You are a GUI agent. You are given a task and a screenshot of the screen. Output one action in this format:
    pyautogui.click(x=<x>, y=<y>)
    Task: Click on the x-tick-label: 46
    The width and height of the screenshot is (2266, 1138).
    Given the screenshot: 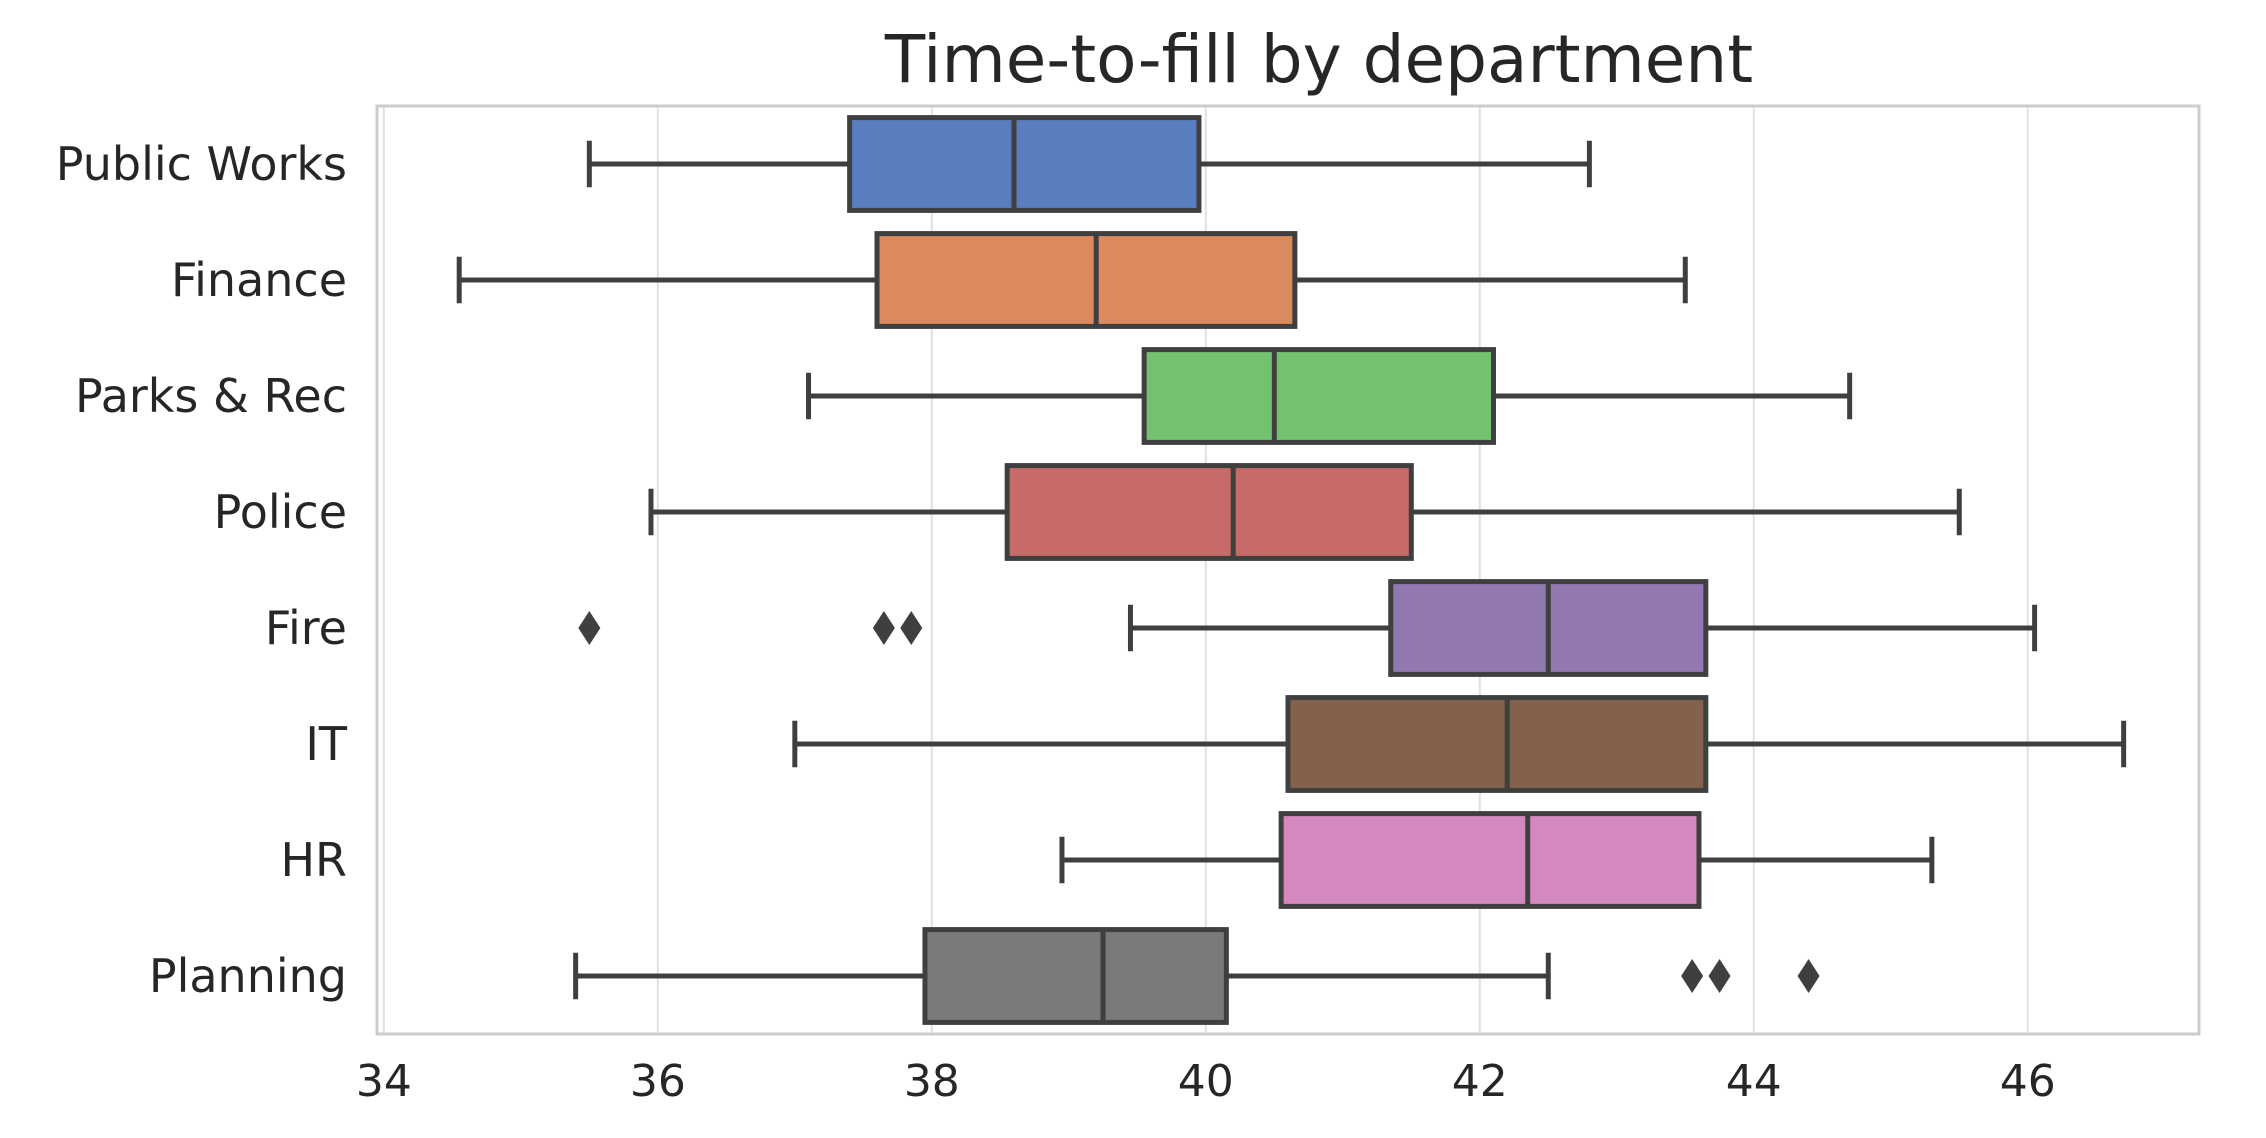 What is the action you would take?
    pyautogui.click(x=2028, y=1081)
    